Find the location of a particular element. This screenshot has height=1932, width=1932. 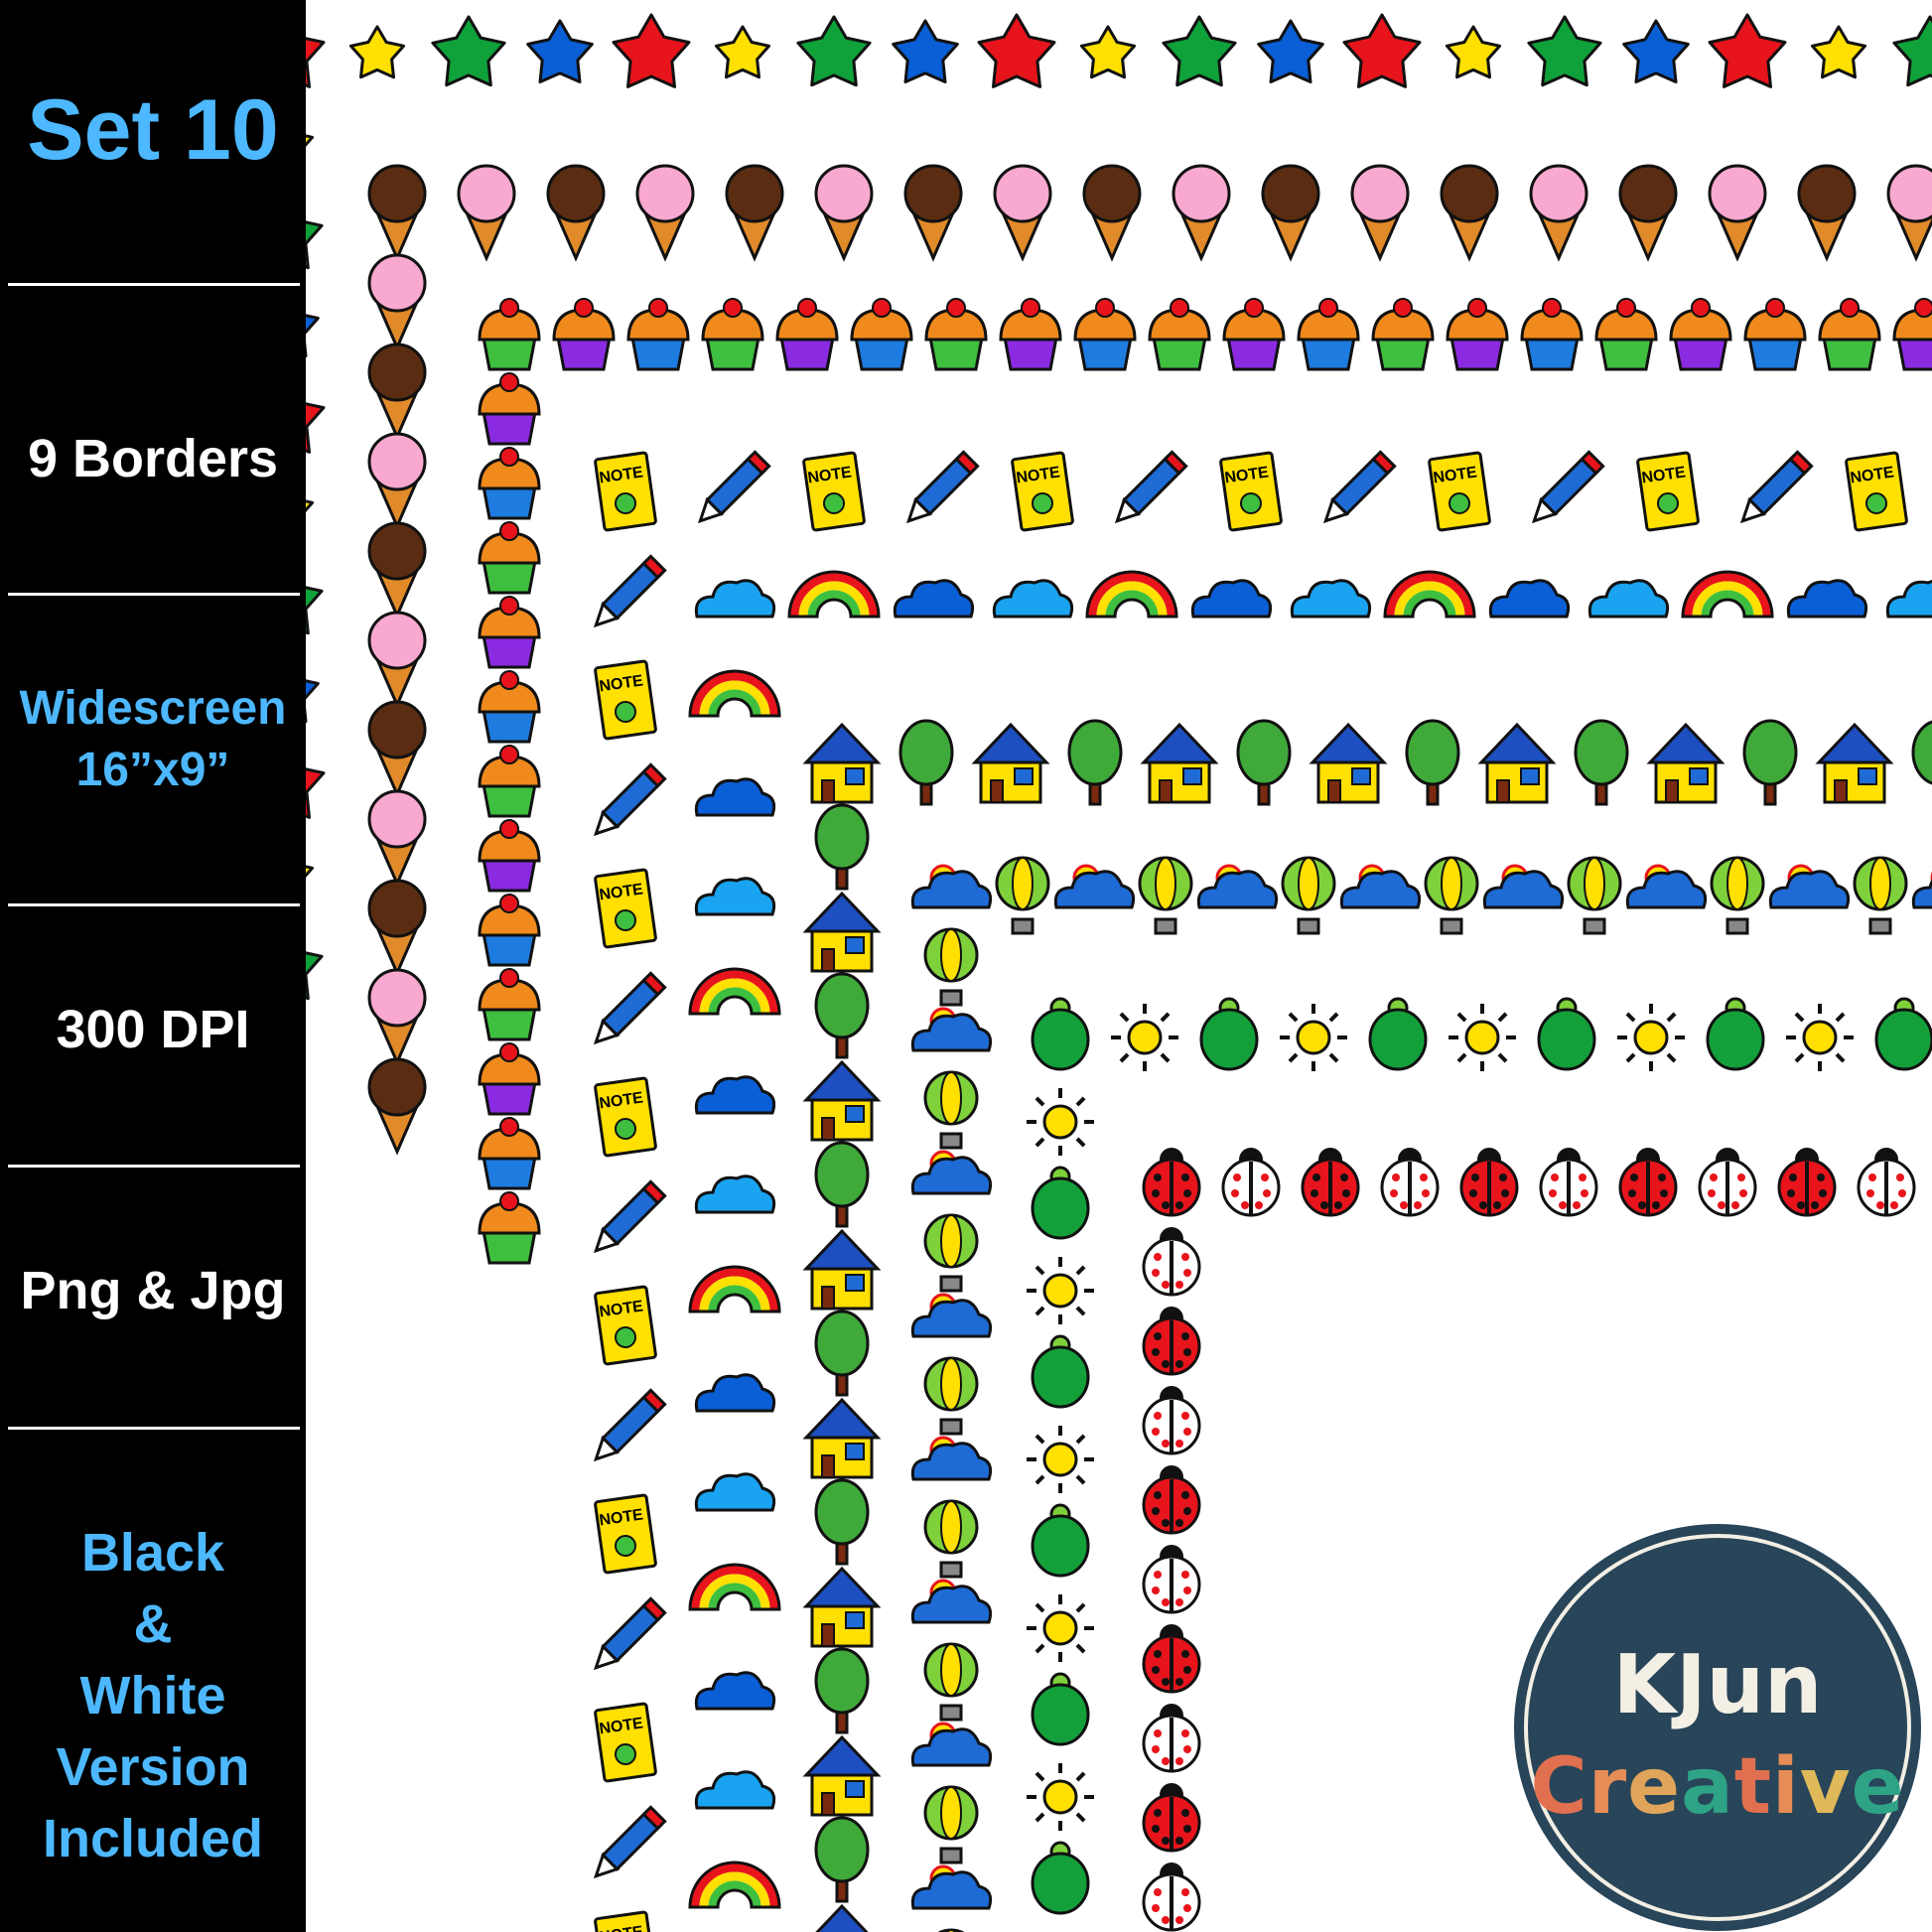

star-red-icon is located at coordinates (316, 793).